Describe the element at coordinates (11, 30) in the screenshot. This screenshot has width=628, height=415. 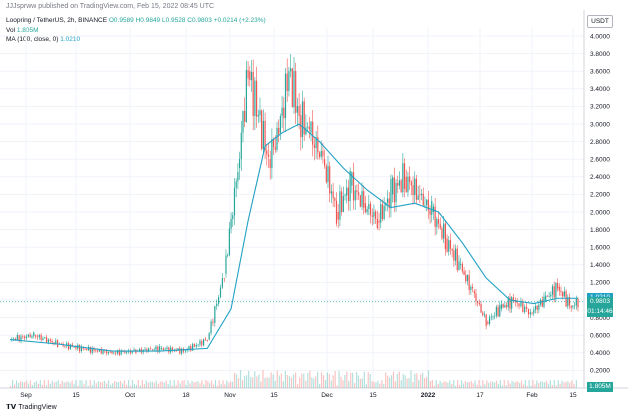
I see `legend-volume-label: Vol` at that location.